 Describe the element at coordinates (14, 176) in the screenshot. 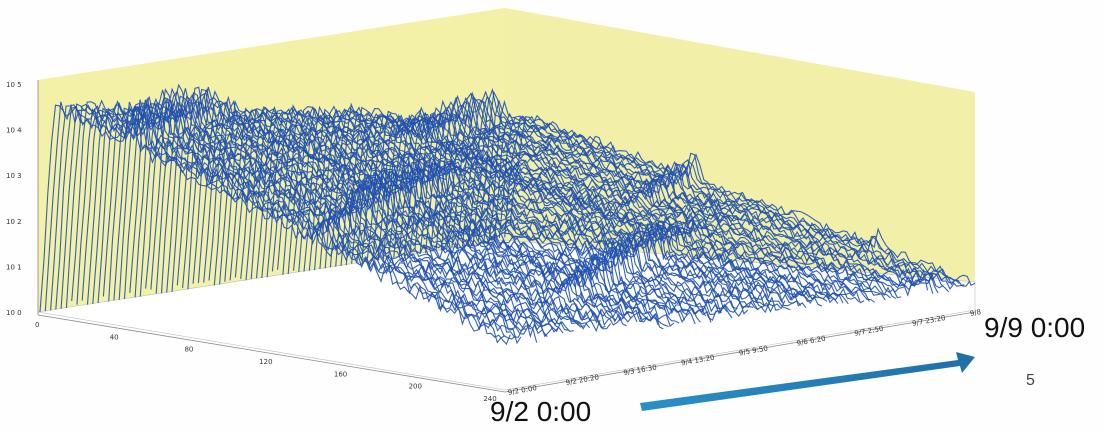

I see `y-tick-label: 10 3` at that location.